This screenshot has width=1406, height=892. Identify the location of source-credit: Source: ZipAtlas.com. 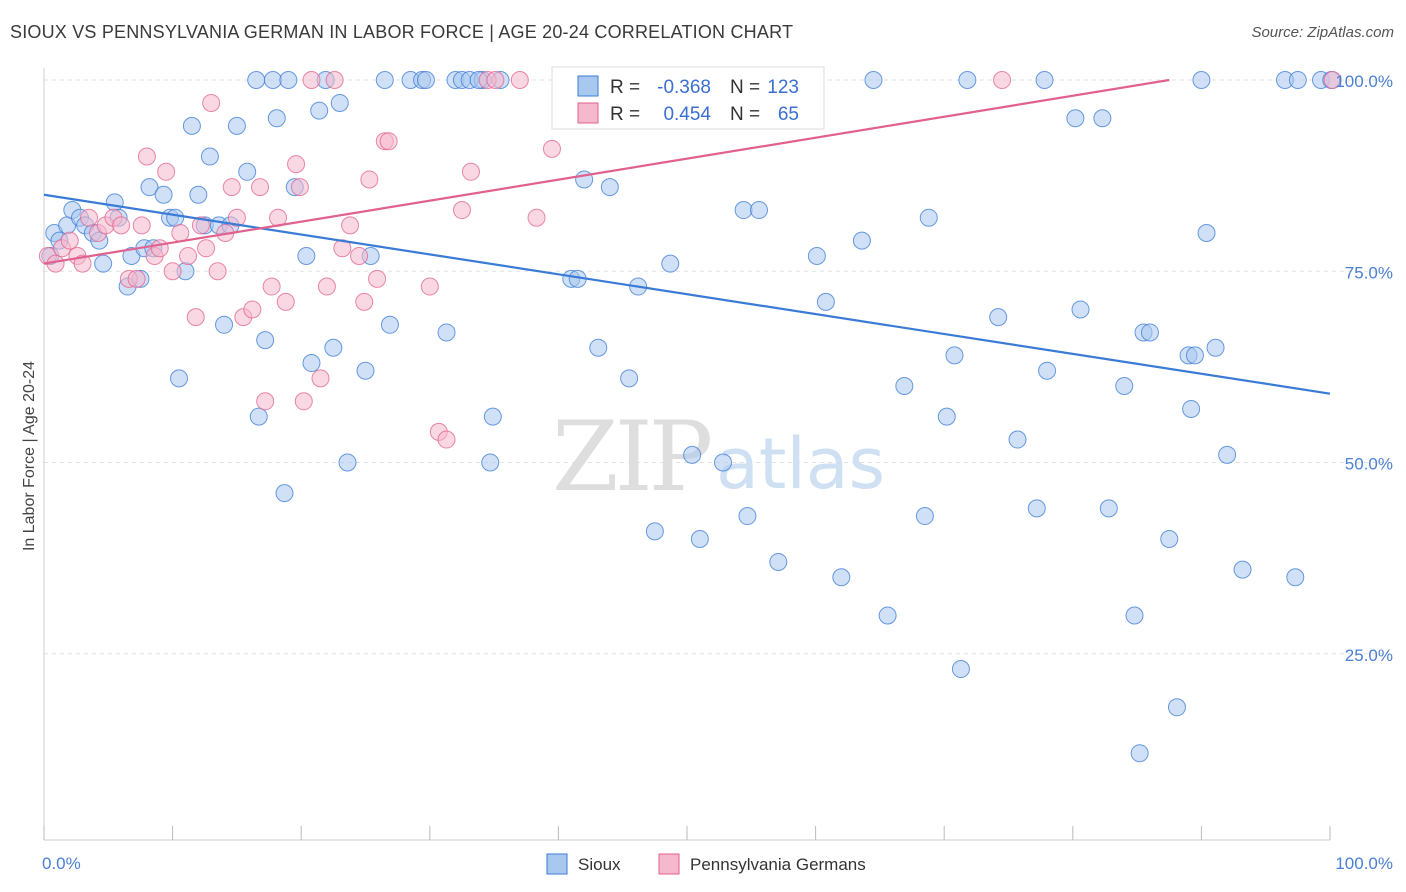
(1322, 32).